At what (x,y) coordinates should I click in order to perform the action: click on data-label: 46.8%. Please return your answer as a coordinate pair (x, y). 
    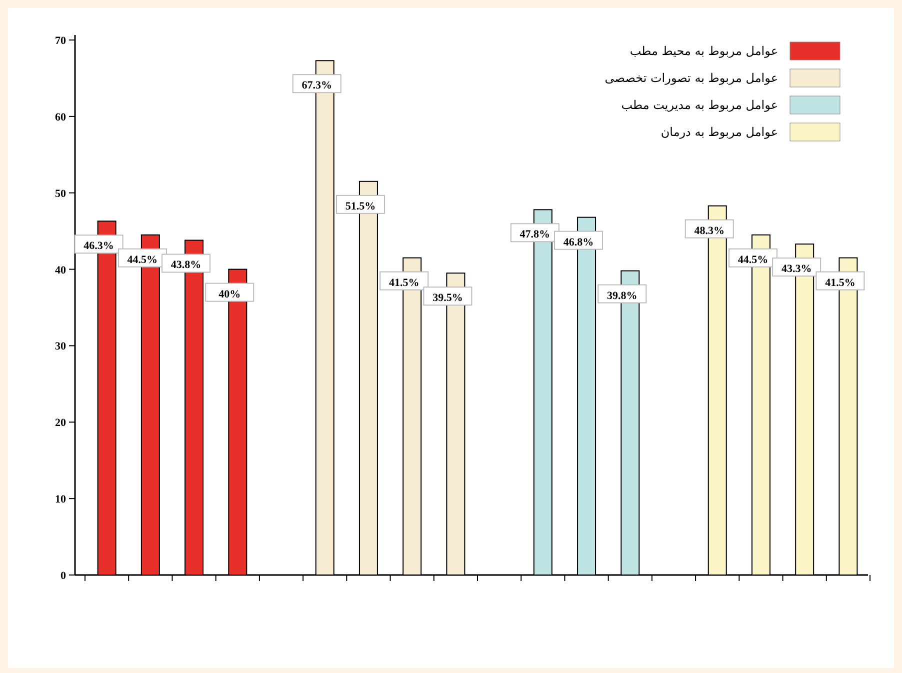
    Looking at the image, I should click on (578, 242).